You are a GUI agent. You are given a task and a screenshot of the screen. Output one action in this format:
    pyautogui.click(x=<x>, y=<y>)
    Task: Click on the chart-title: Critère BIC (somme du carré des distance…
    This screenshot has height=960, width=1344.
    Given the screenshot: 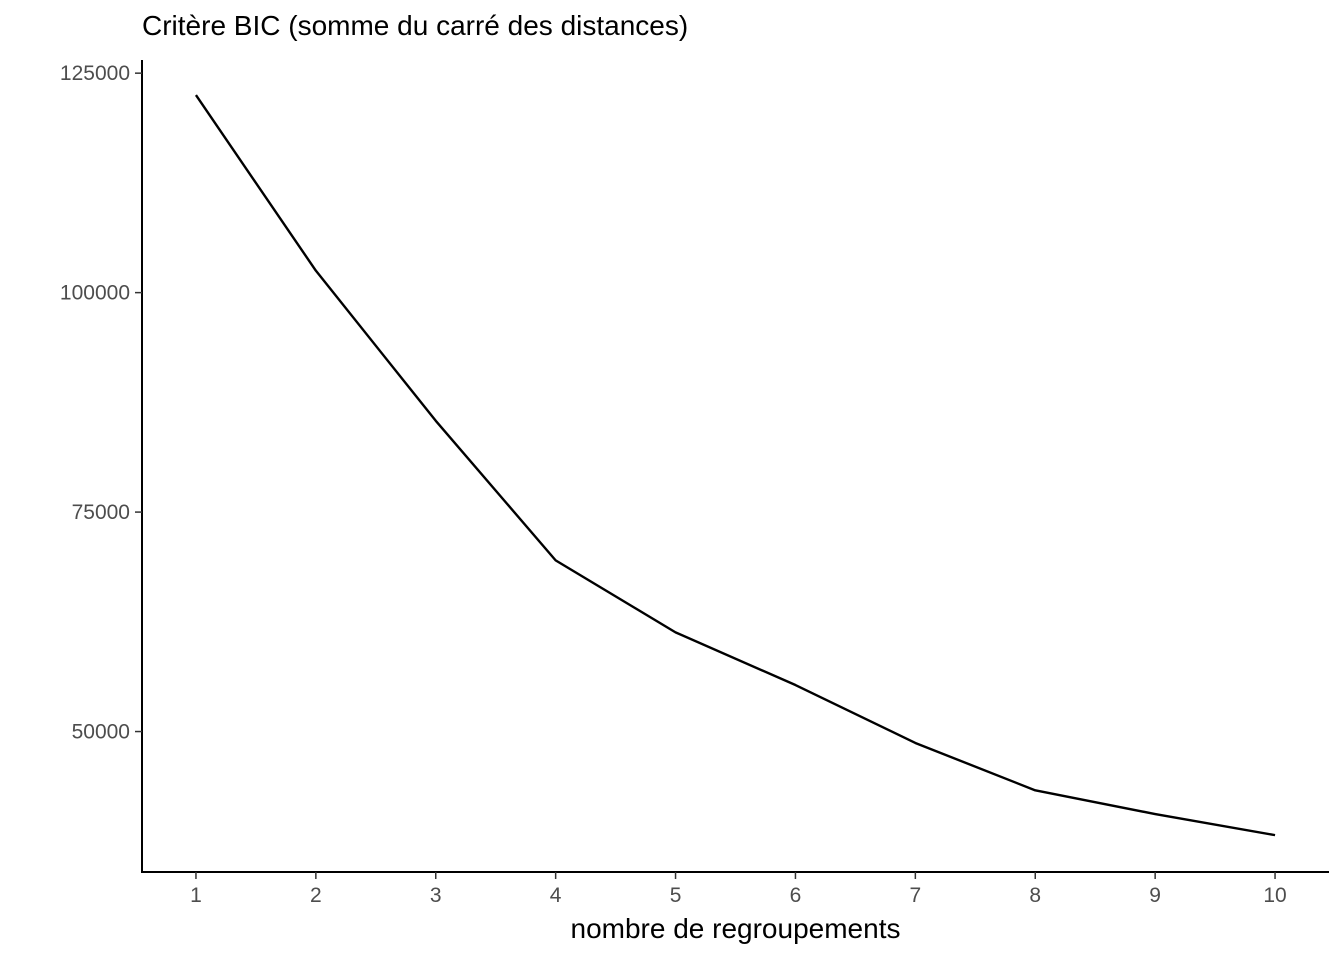 What is the action you would take?
    pyautogui.click(x=415, y=25)
    